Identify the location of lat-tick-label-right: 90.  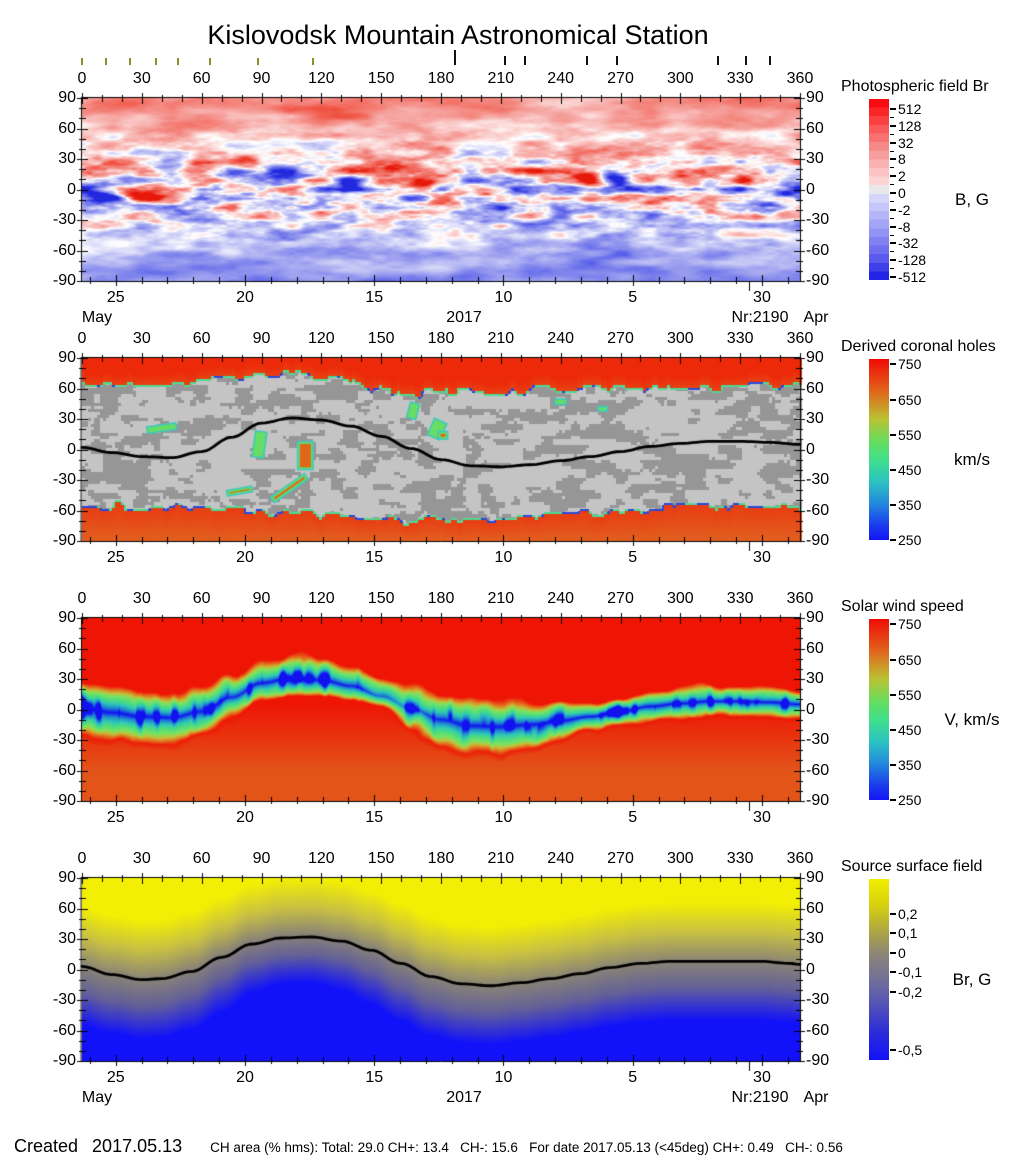
(815, 877).